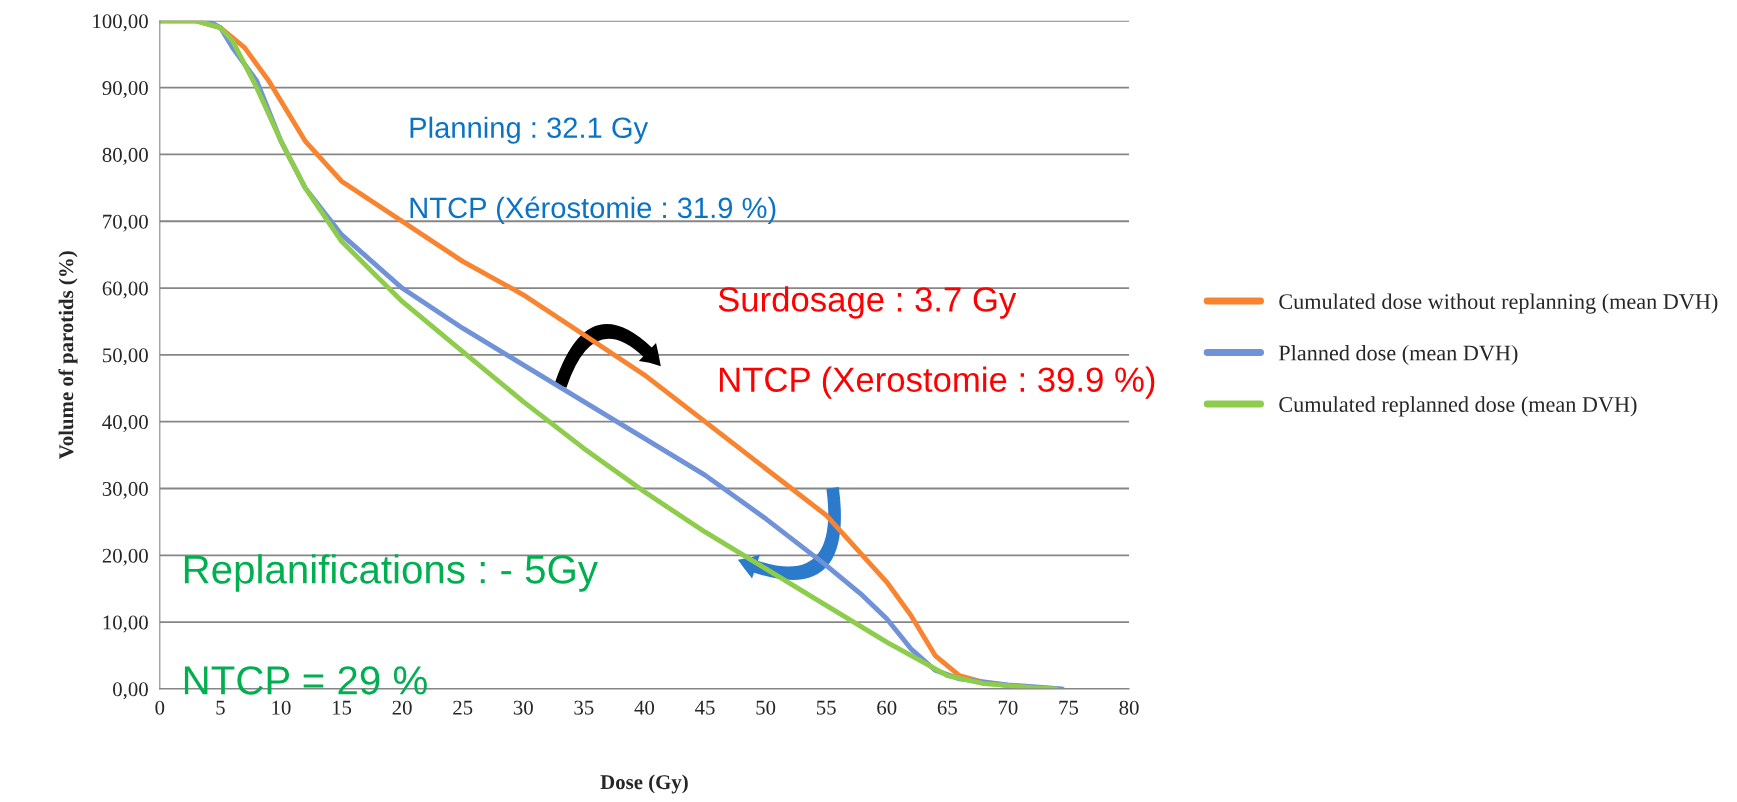 This screenshot has width=1737, height=802. What do you see at coordinates (1458, 406) in the screenshot?
I see `legend-label: Cumulated replanned dose (mean DVH)` at bounding box center [1458, 406].